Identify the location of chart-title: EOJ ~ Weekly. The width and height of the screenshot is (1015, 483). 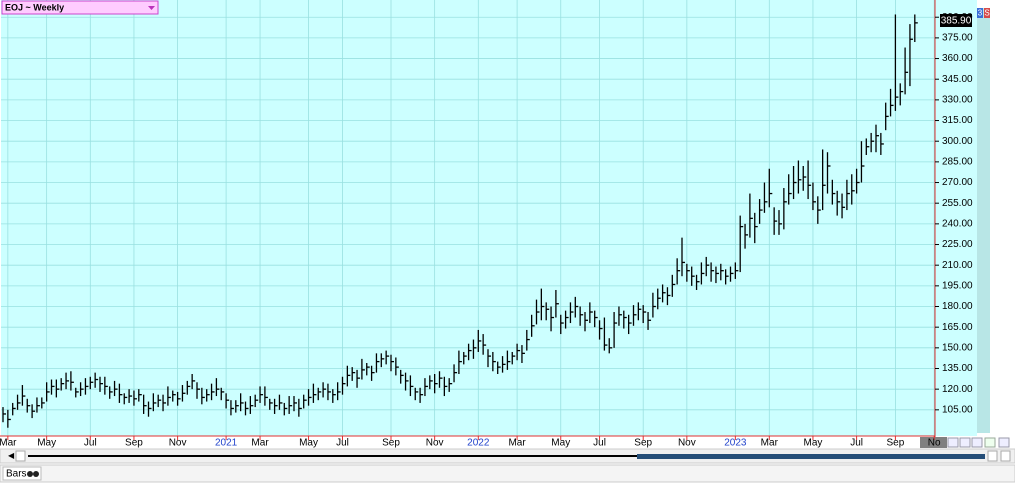
(34, 7).